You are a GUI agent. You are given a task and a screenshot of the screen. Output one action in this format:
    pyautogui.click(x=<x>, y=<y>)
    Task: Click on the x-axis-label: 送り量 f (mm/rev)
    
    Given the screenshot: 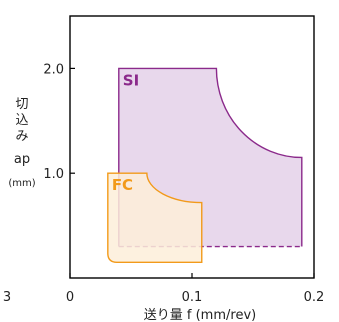 What is the action you would take?
    pyautogui.click(x=200, y=315)
    